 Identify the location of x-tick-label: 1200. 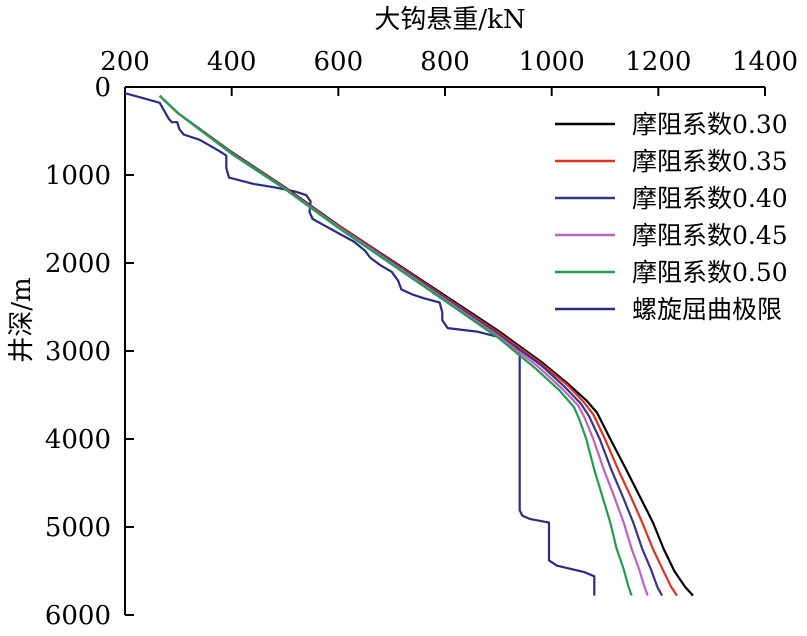
(658, 62).